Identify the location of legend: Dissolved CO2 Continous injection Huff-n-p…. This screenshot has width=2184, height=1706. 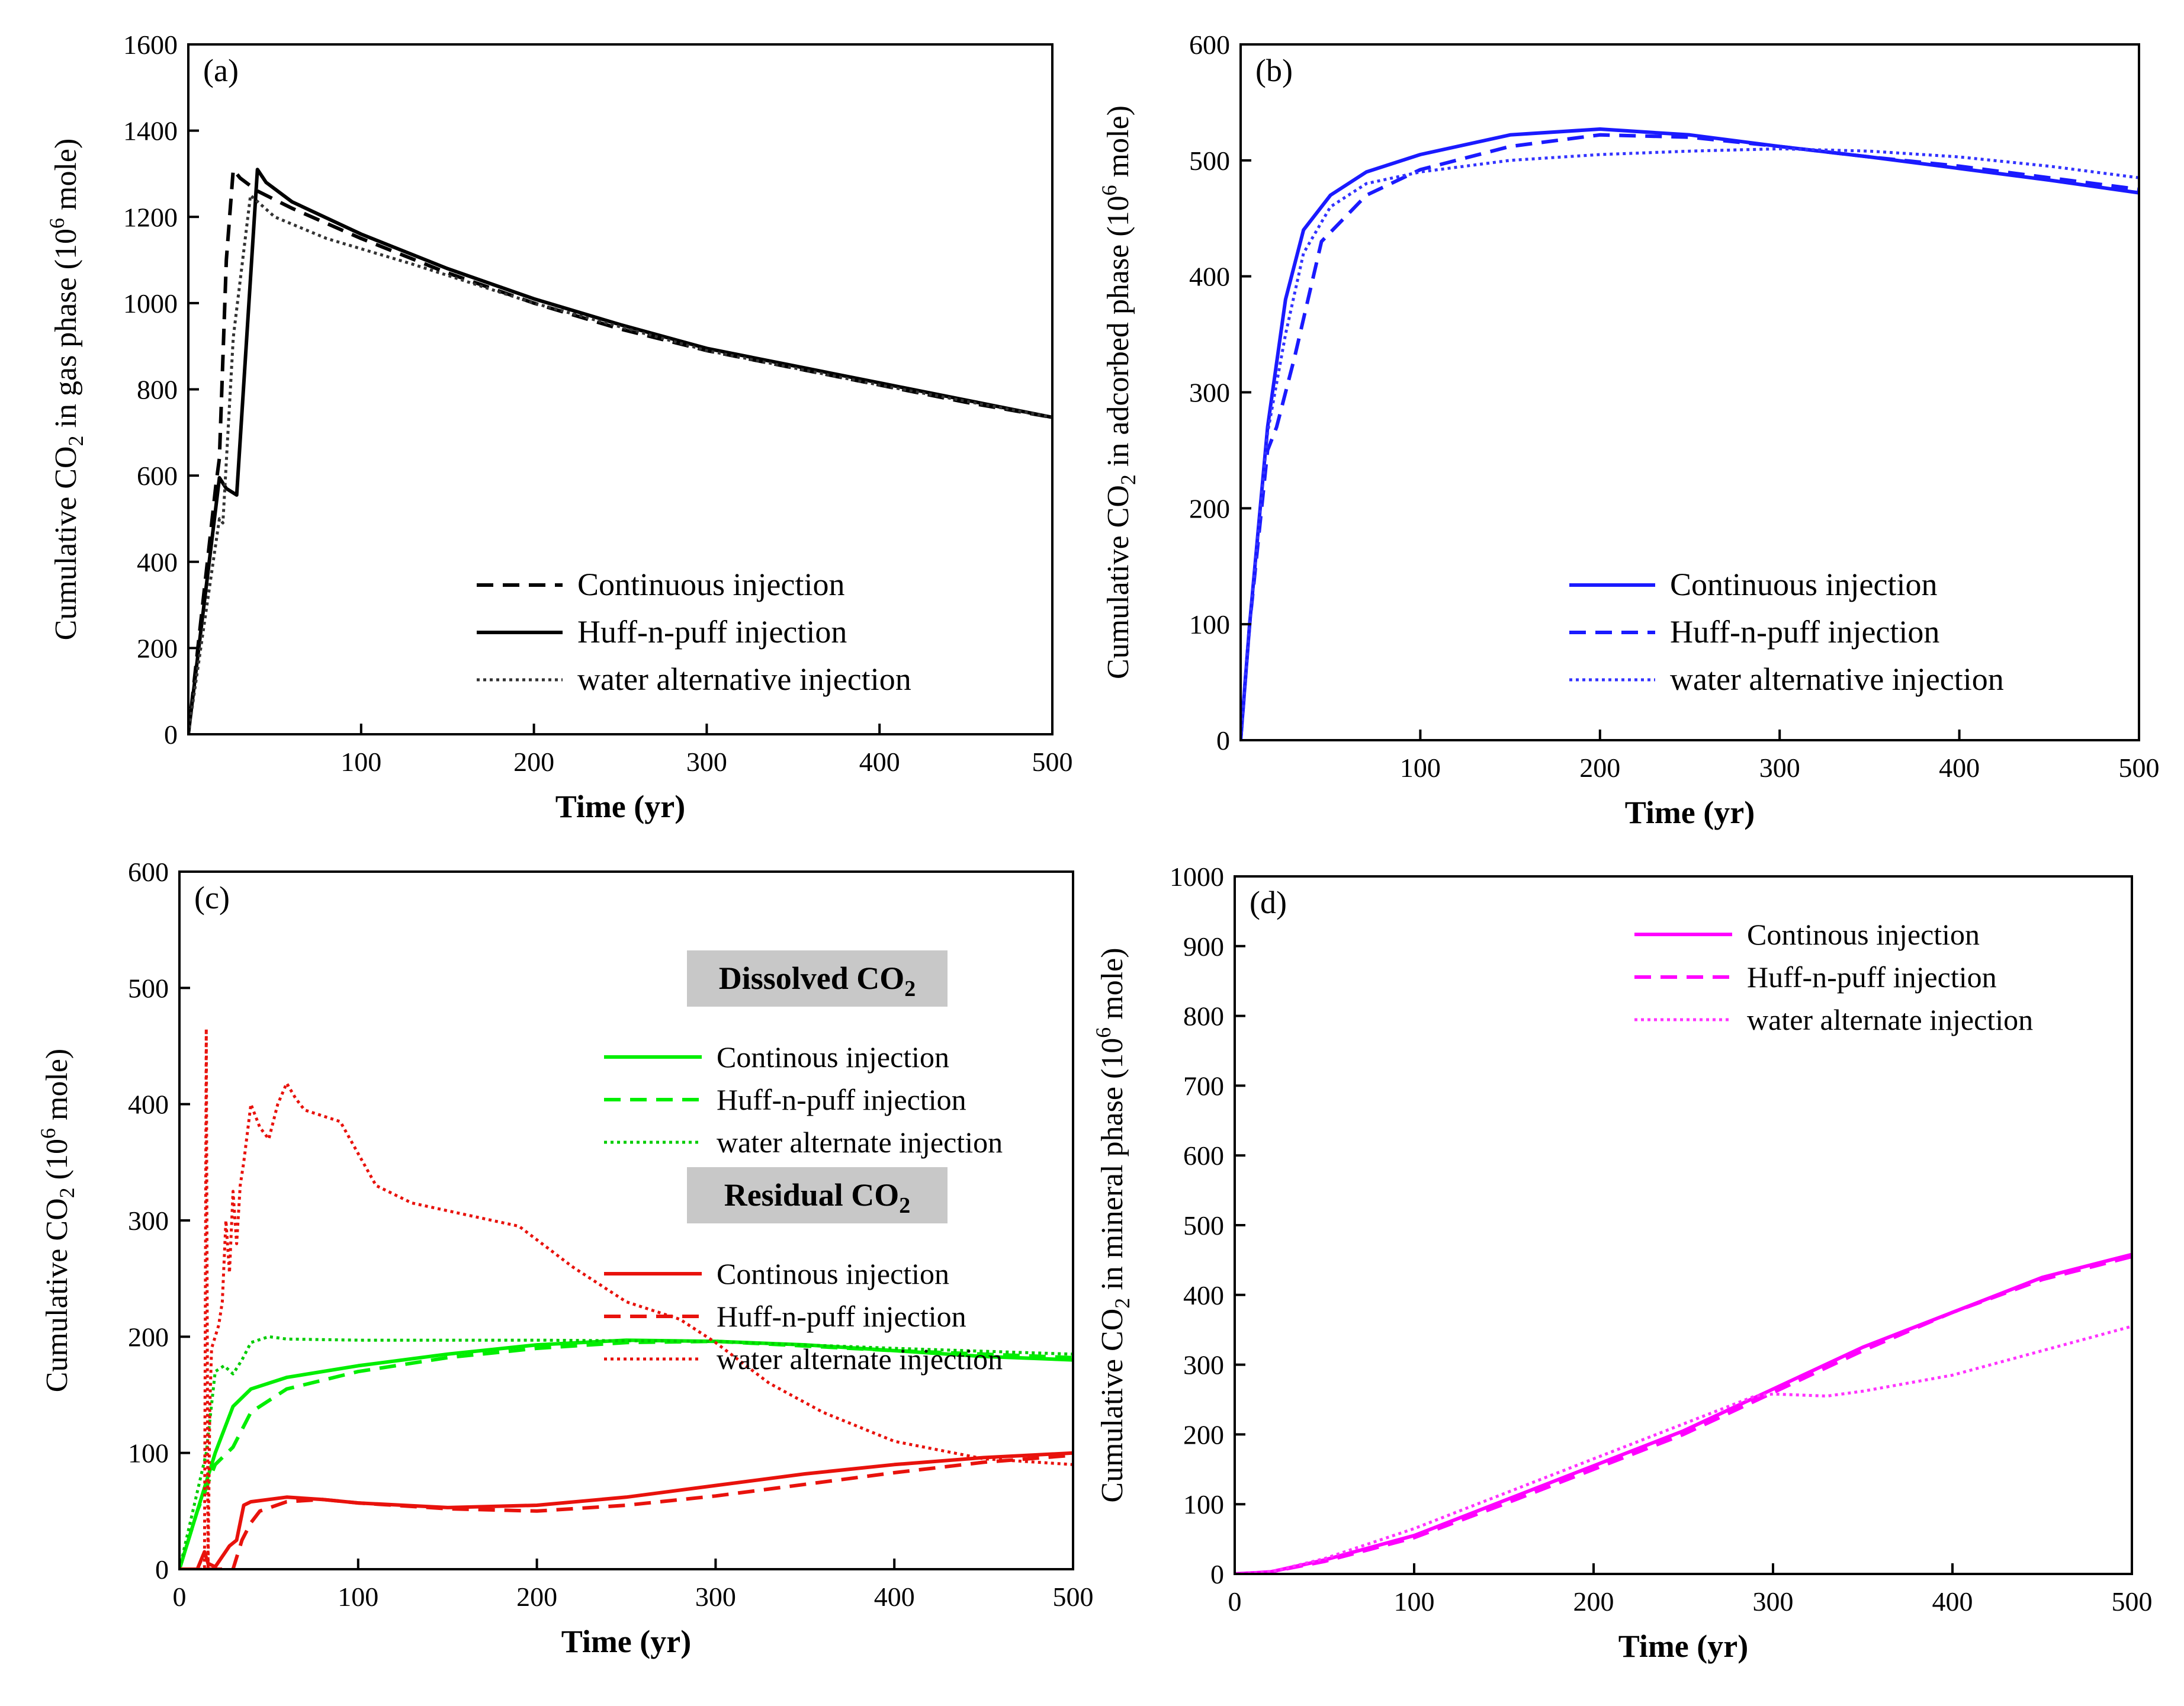
(803, 1163).